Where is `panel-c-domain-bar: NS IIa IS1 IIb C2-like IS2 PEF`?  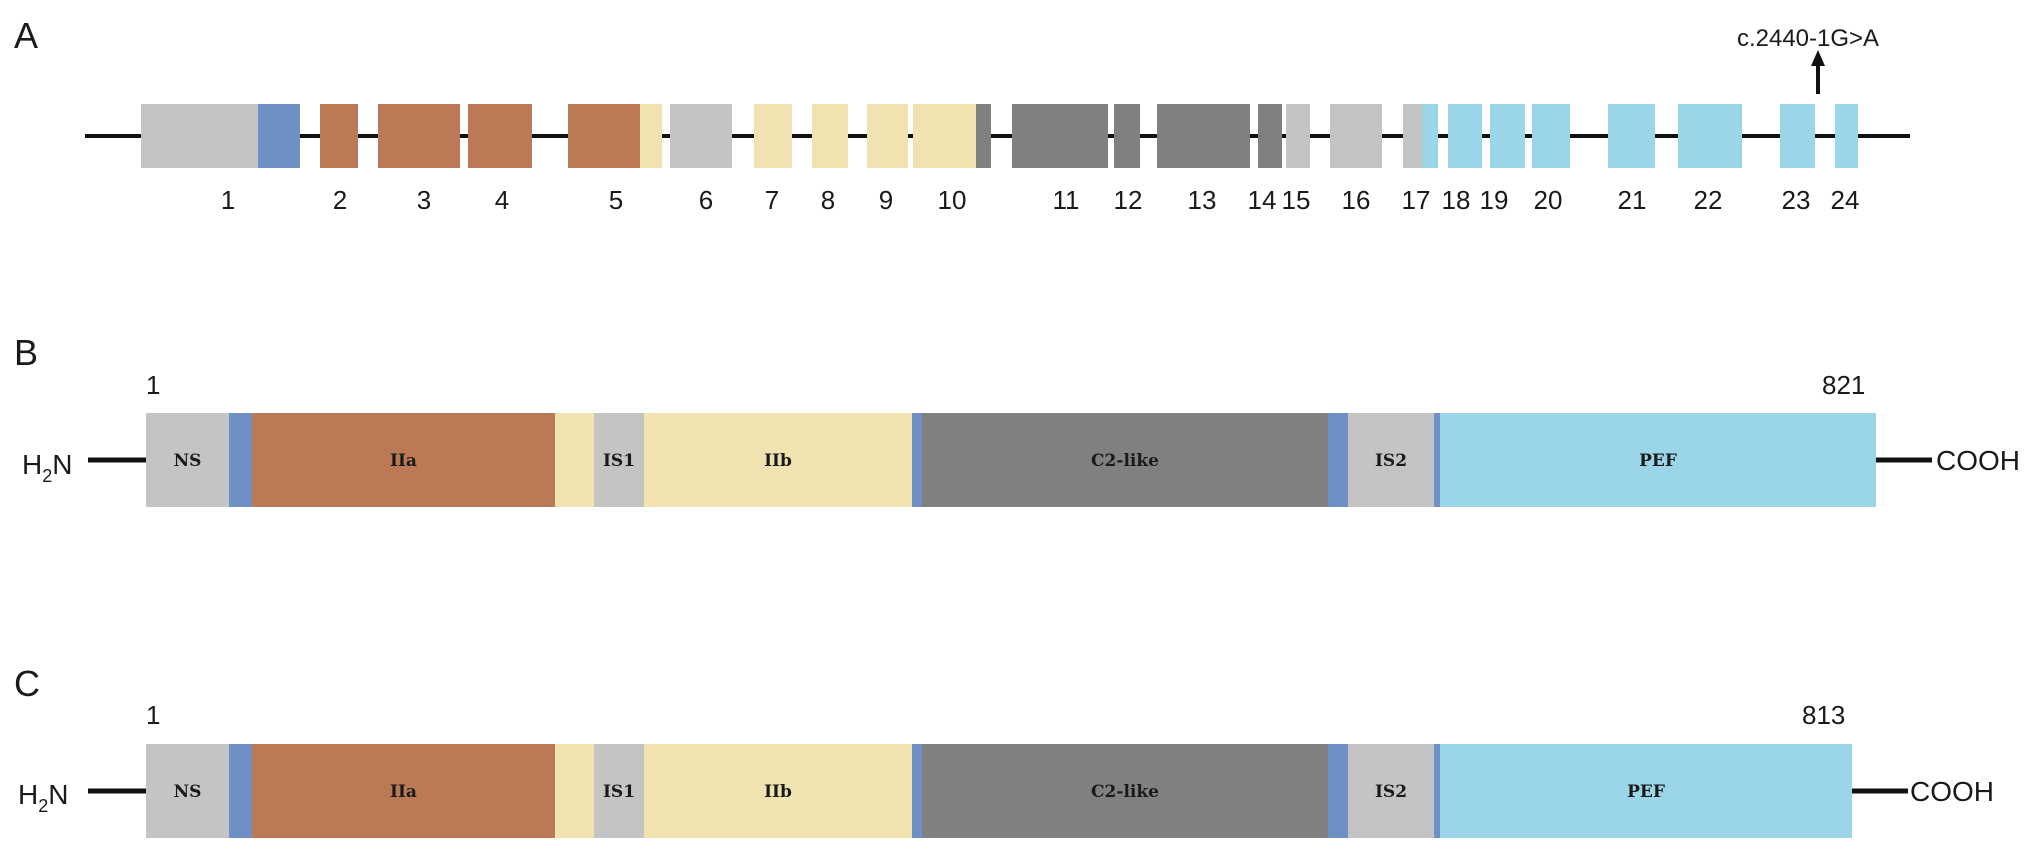
panel-c-domain-bar: NS IIa IS1 IIb C2-like IS2 PEF is located at coordinates (999, 791).